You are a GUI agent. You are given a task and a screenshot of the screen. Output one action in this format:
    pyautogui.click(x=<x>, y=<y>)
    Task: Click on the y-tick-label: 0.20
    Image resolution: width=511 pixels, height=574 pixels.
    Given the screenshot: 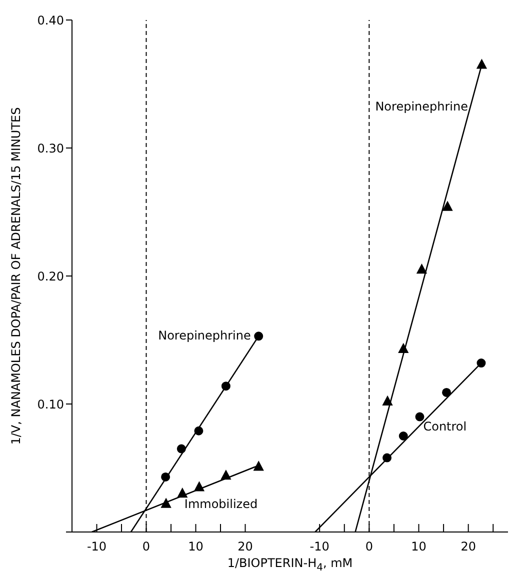 What is the action you would take?
    pyautogui.click(x=50, y=276)
    